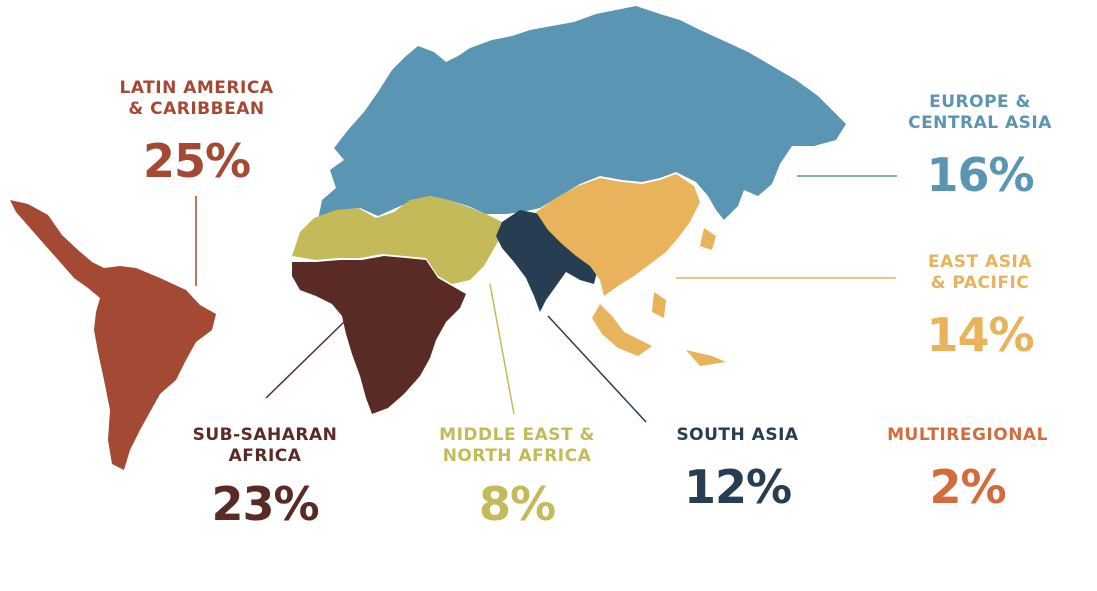 This screenshot has height=591, width=1097. I want to click on region-name-line: NORTH AFRICA, so click(517, 456).